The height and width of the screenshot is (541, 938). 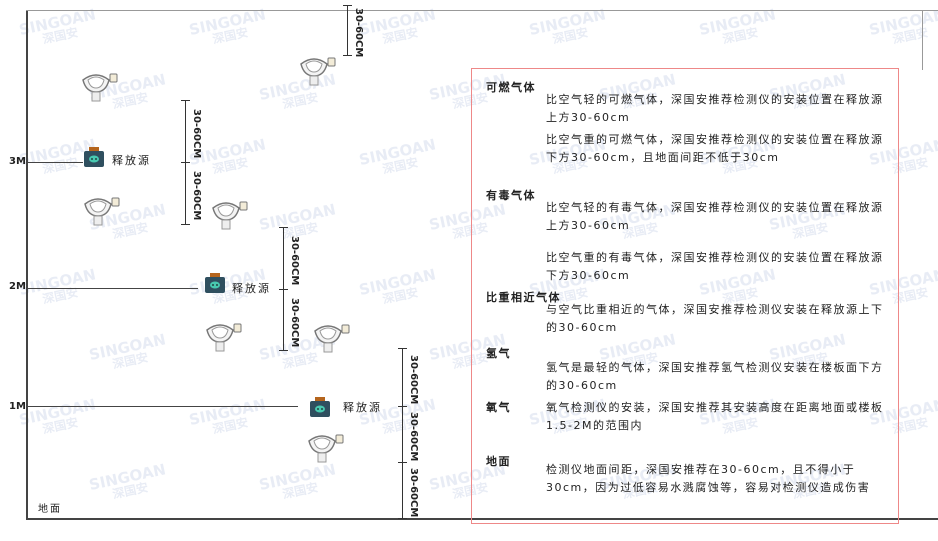 I want to click on section-title: 地面, so click(x=498, y=461).